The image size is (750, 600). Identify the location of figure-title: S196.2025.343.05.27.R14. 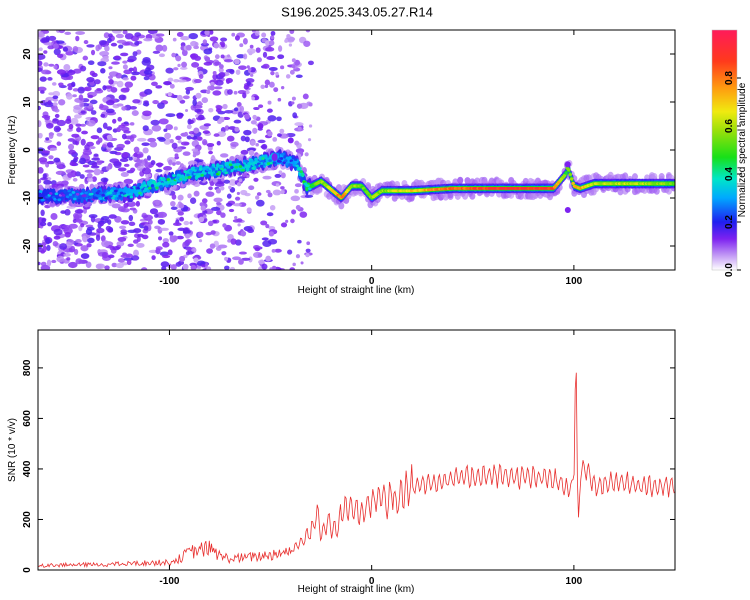
(357, 11).